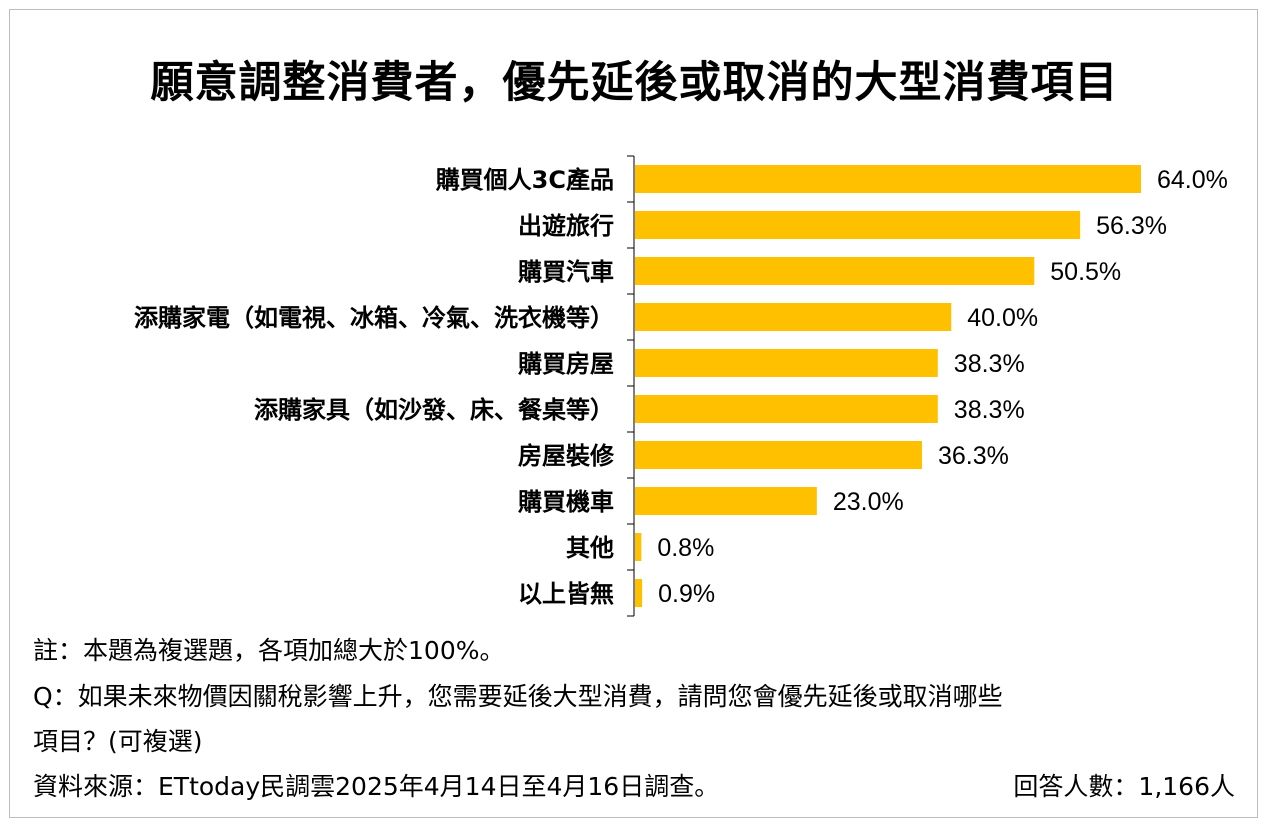  I want to click on category-label: 出遊旅行, so click(566, 226).